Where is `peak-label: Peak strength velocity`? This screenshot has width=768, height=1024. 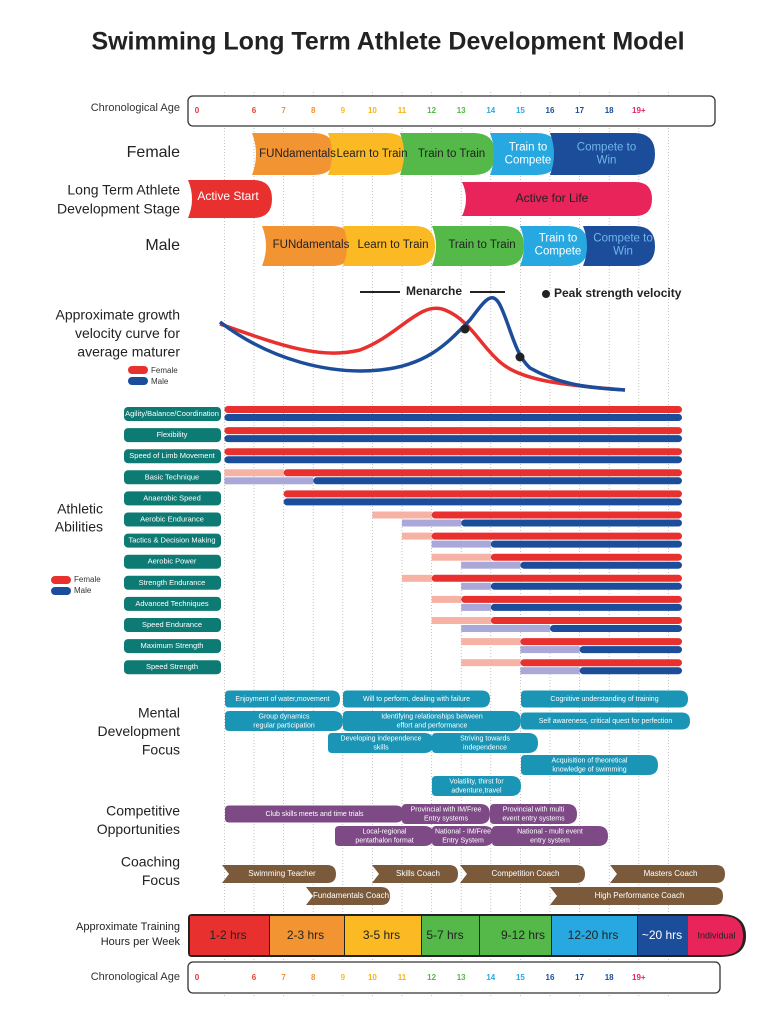
peak-label: Peak strength velocity is located at coordinates (618, 293).